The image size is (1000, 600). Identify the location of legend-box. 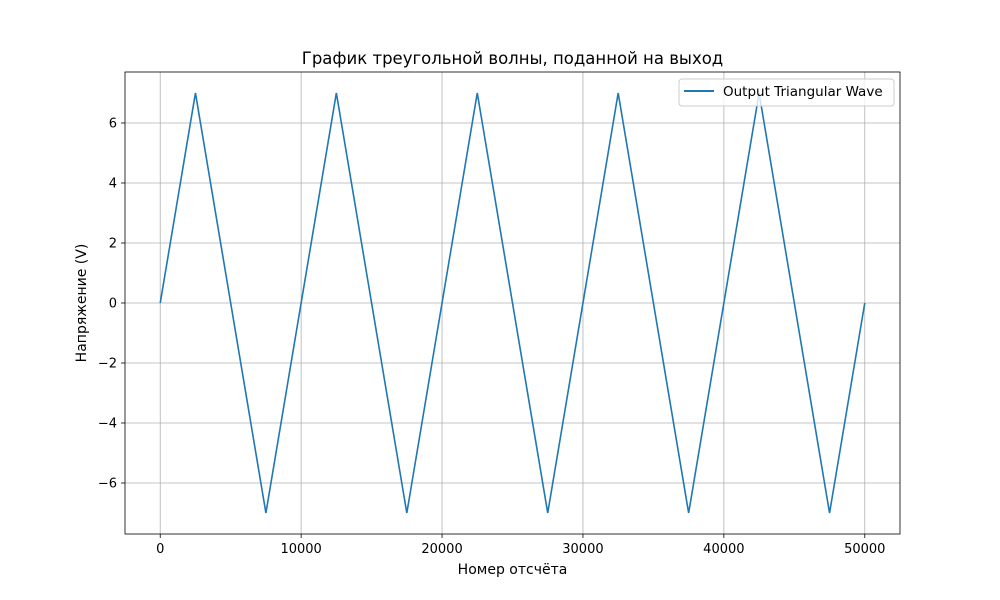
(786, 92).